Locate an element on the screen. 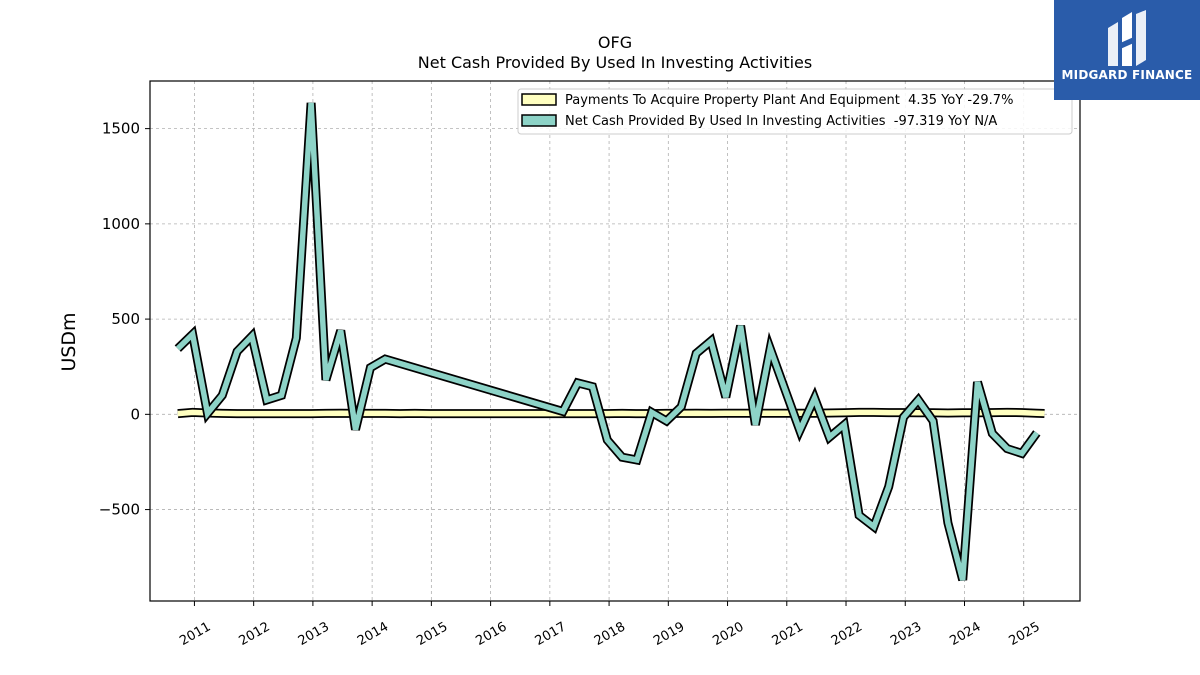 The height and width of the screenshot is (675, 1200). brand-name: MIDGARD FINANCE is located at coordinates (1127, 75).